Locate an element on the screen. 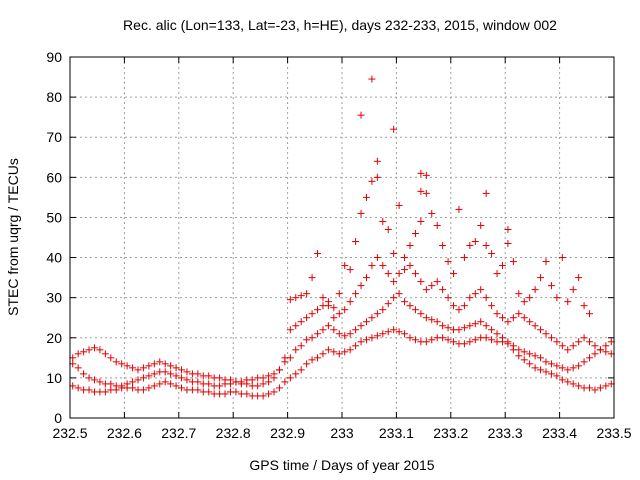  y-tick-label: 10 is located at coordinates (54, 378).